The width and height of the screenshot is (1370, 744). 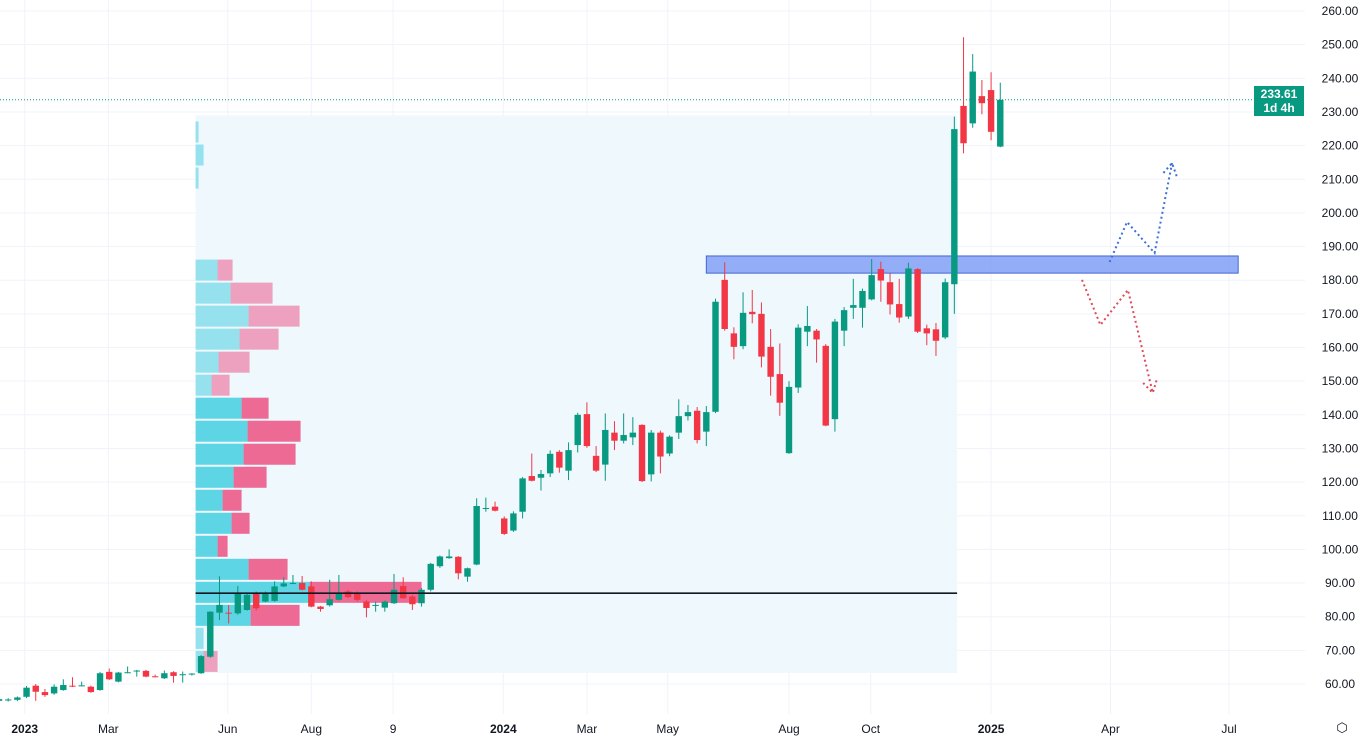 I want to click on gear-hexagon-icon: ⬡, so click(x=1342, y=727).